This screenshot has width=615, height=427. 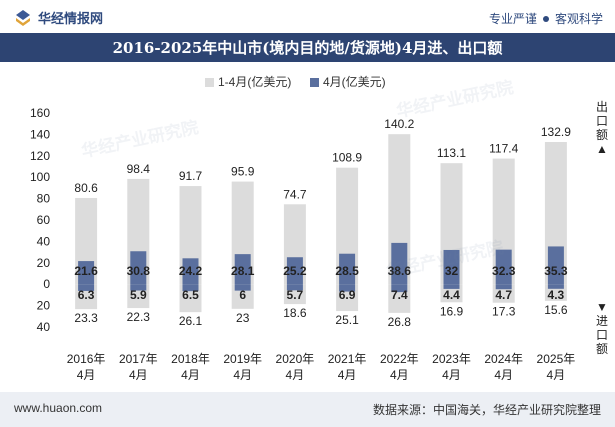 What do you see at coordinates (354, 81) in the screenshot?
I see `legend-label-monthly: 4月(亿美元)` at bounding box center [354, 81].